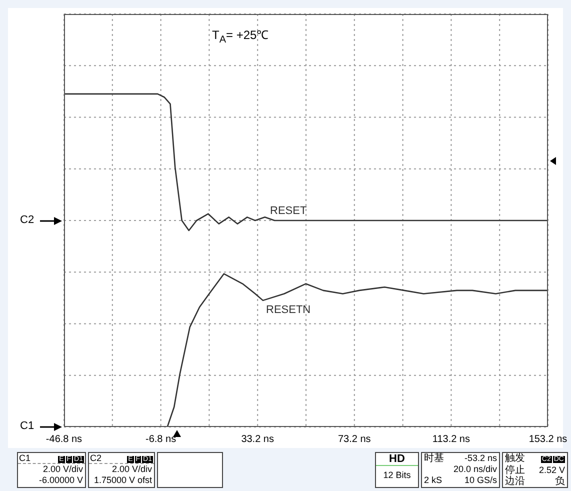  I want to click on x-tick-label: 153.2 ns, so click(548, 440).